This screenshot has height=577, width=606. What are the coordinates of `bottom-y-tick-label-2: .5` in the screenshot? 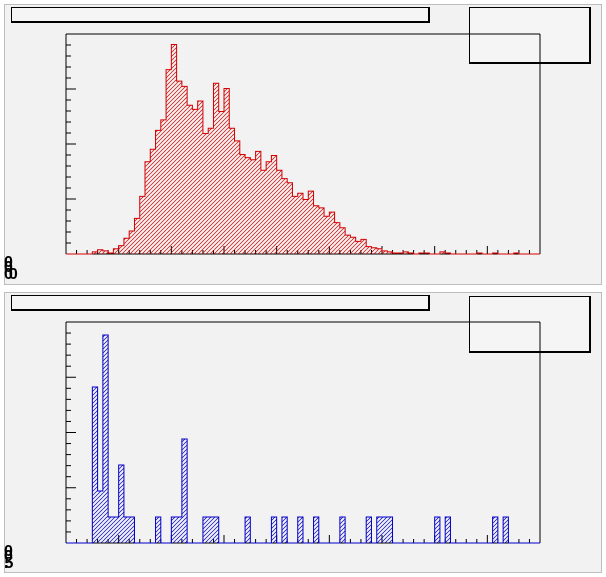 It's located at (9, 563).